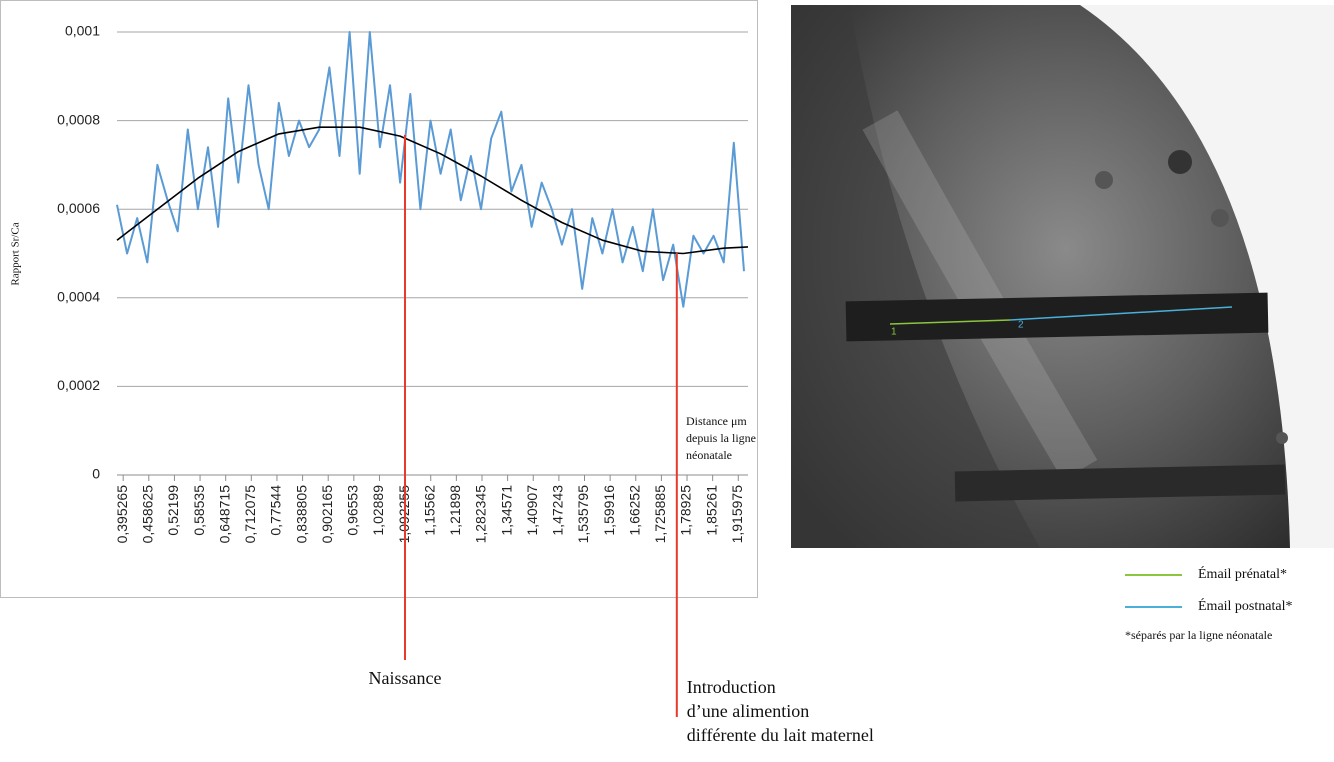 This screenshot has height=762, width=1334. I want to click on x-tick-label: 1,725885, so click(660, 514).